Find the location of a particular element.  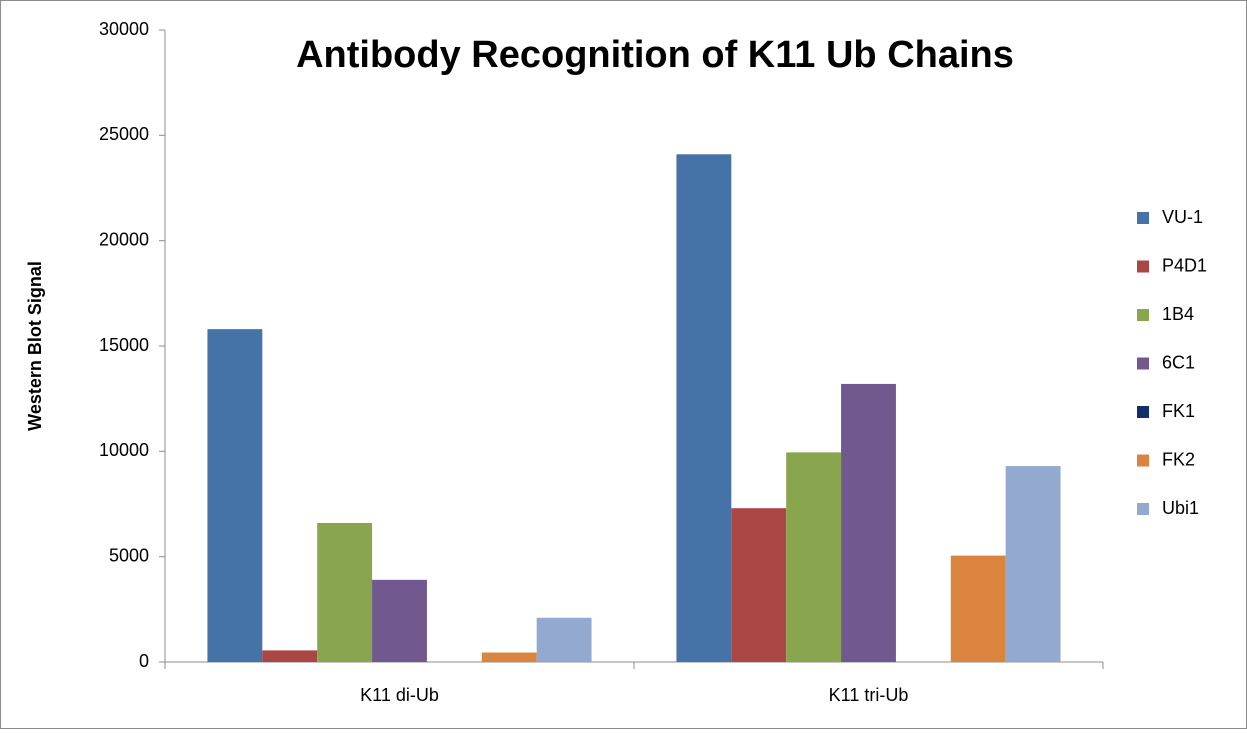

y-tick-label: 15000 is located at coordinates (124, 345).